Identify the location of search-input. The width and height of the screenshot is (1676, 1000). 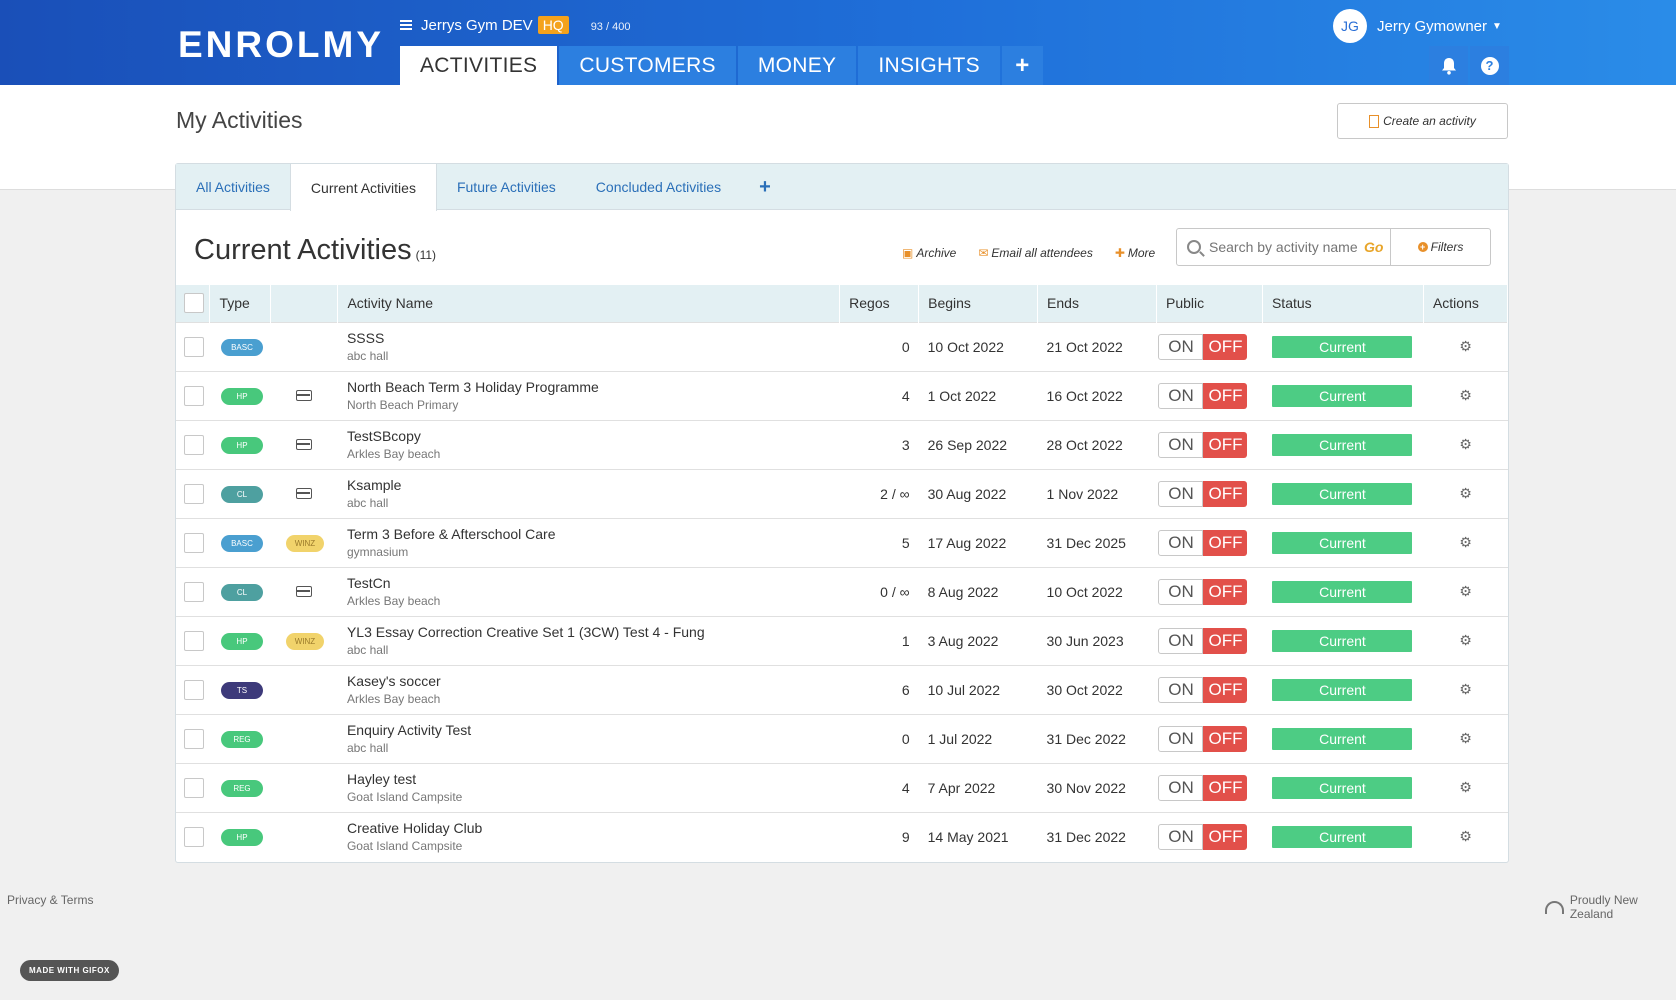
(1286, 247).